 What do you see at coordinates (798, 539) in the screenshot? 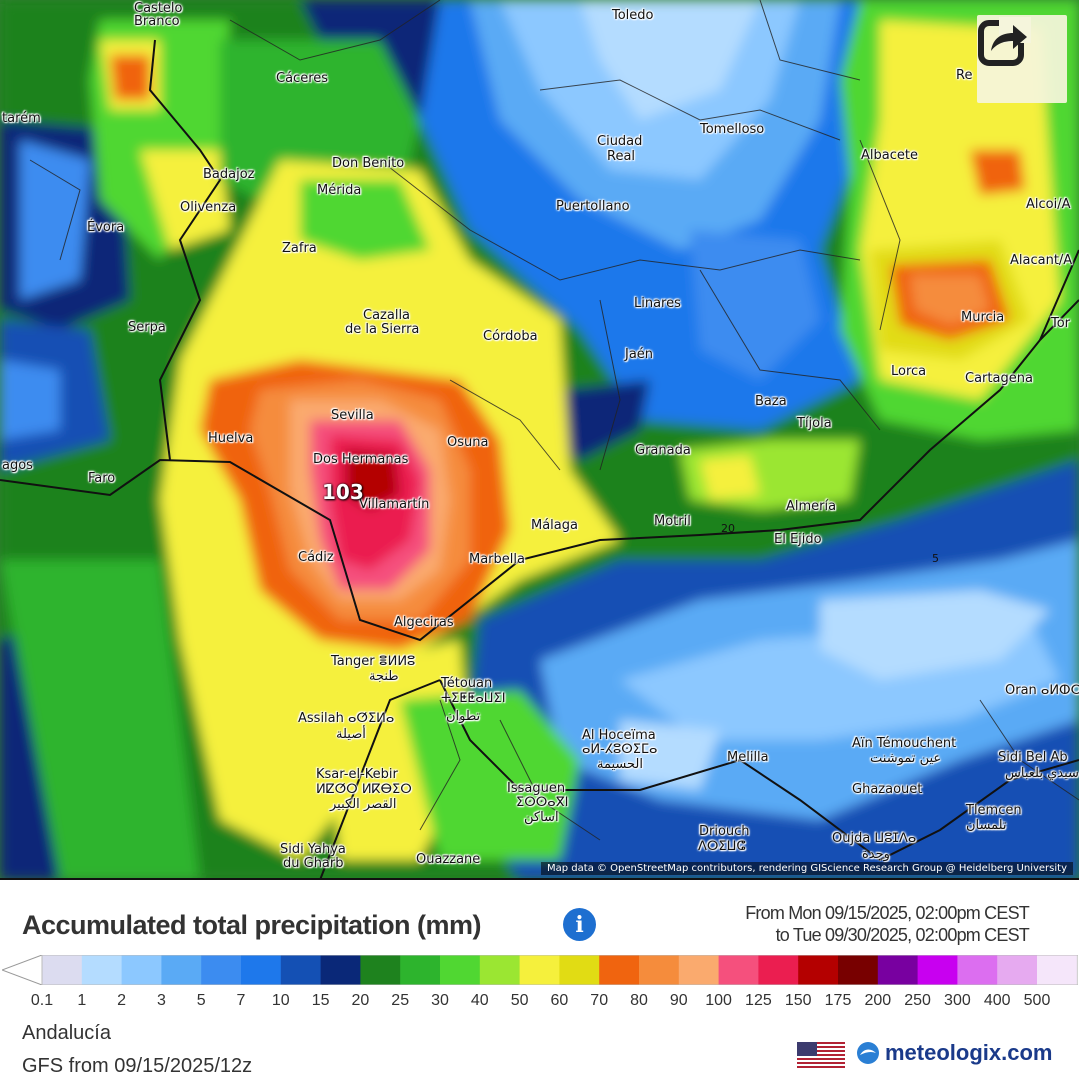
I see `city-label: El Ejido` at bounding box center [798, 539].